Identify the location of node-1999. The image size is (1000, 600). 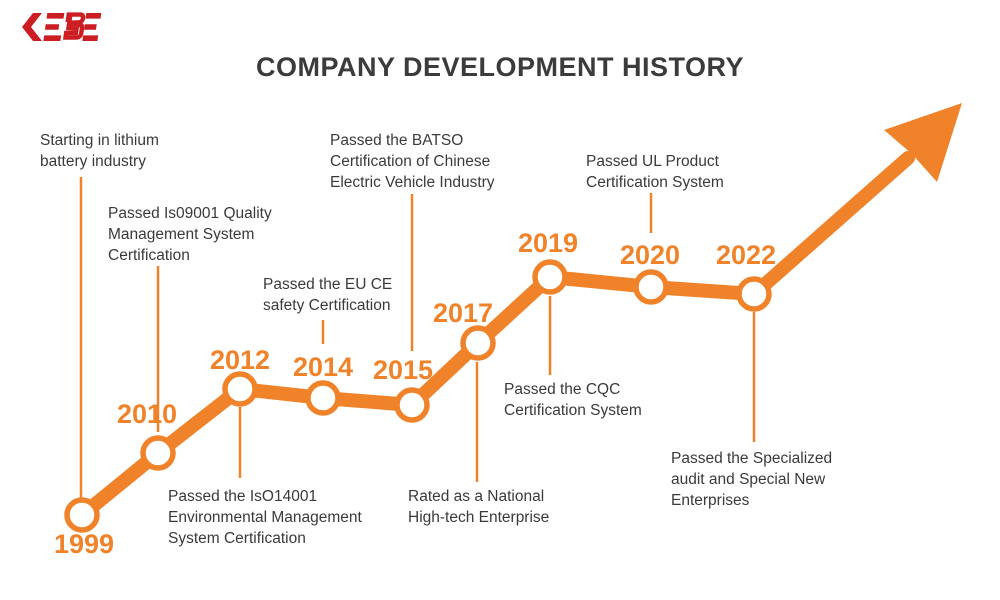
(82, 515).